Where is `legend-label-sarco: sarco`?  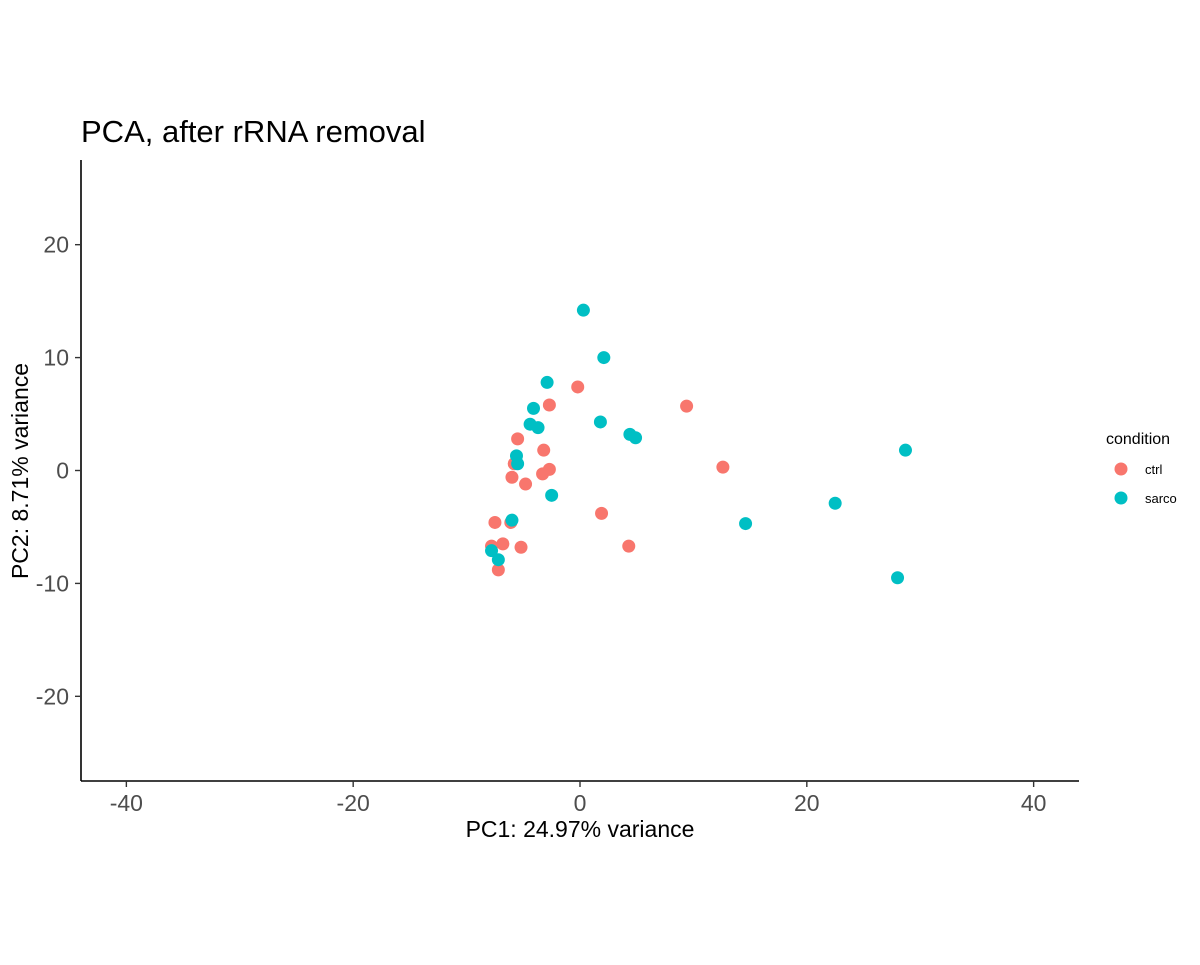
legend-label-sarco: sarco is located at coordinates (1161, 498).